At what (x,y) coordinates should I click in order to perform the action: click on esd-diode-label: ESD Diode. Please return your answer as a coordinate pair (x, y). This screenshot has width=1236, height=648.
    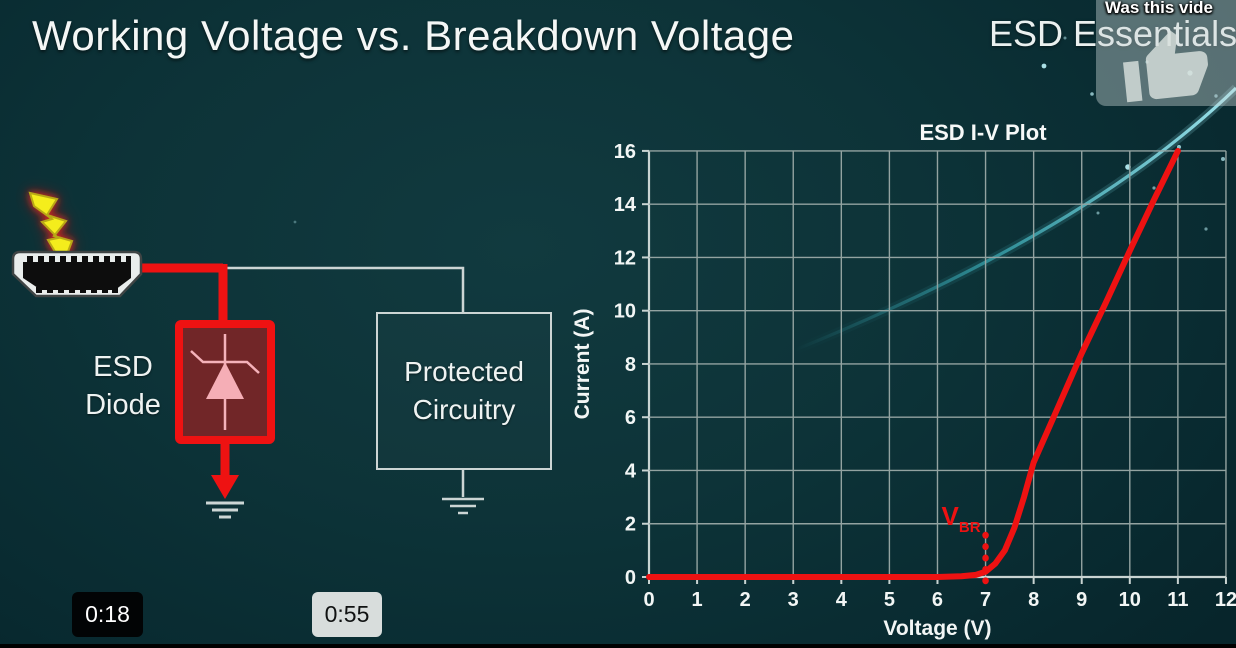
    Looking at the image, I should click on (123, 386).